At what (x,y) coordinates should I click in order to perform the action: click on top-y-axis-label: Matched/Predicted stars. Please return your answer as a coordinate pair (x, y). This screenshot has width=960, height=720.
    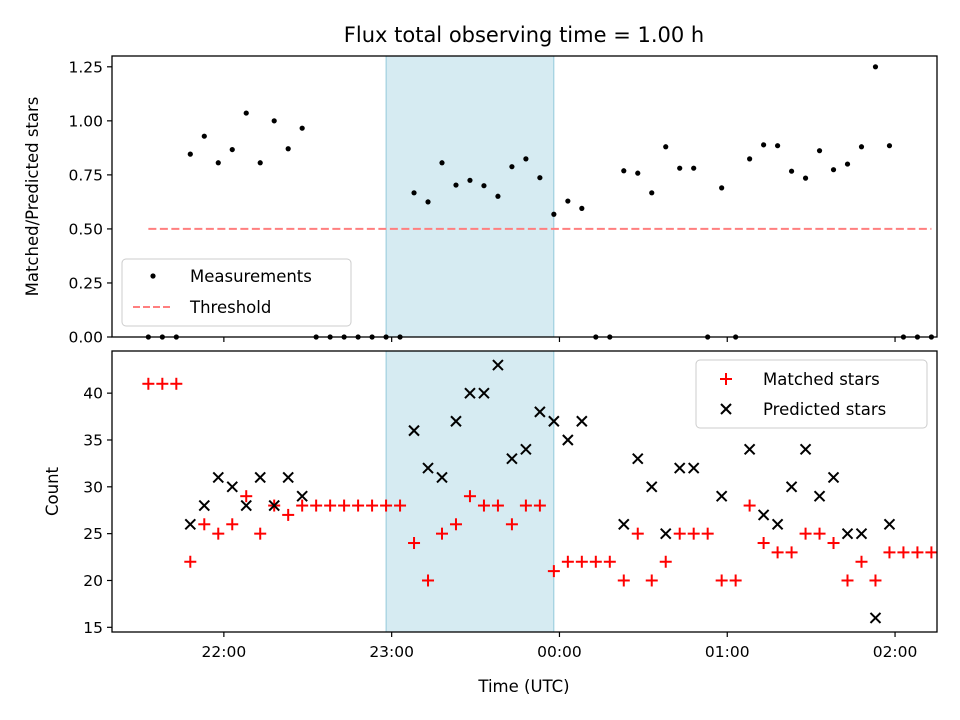
    Looking at the image, I should click on (32, 197).